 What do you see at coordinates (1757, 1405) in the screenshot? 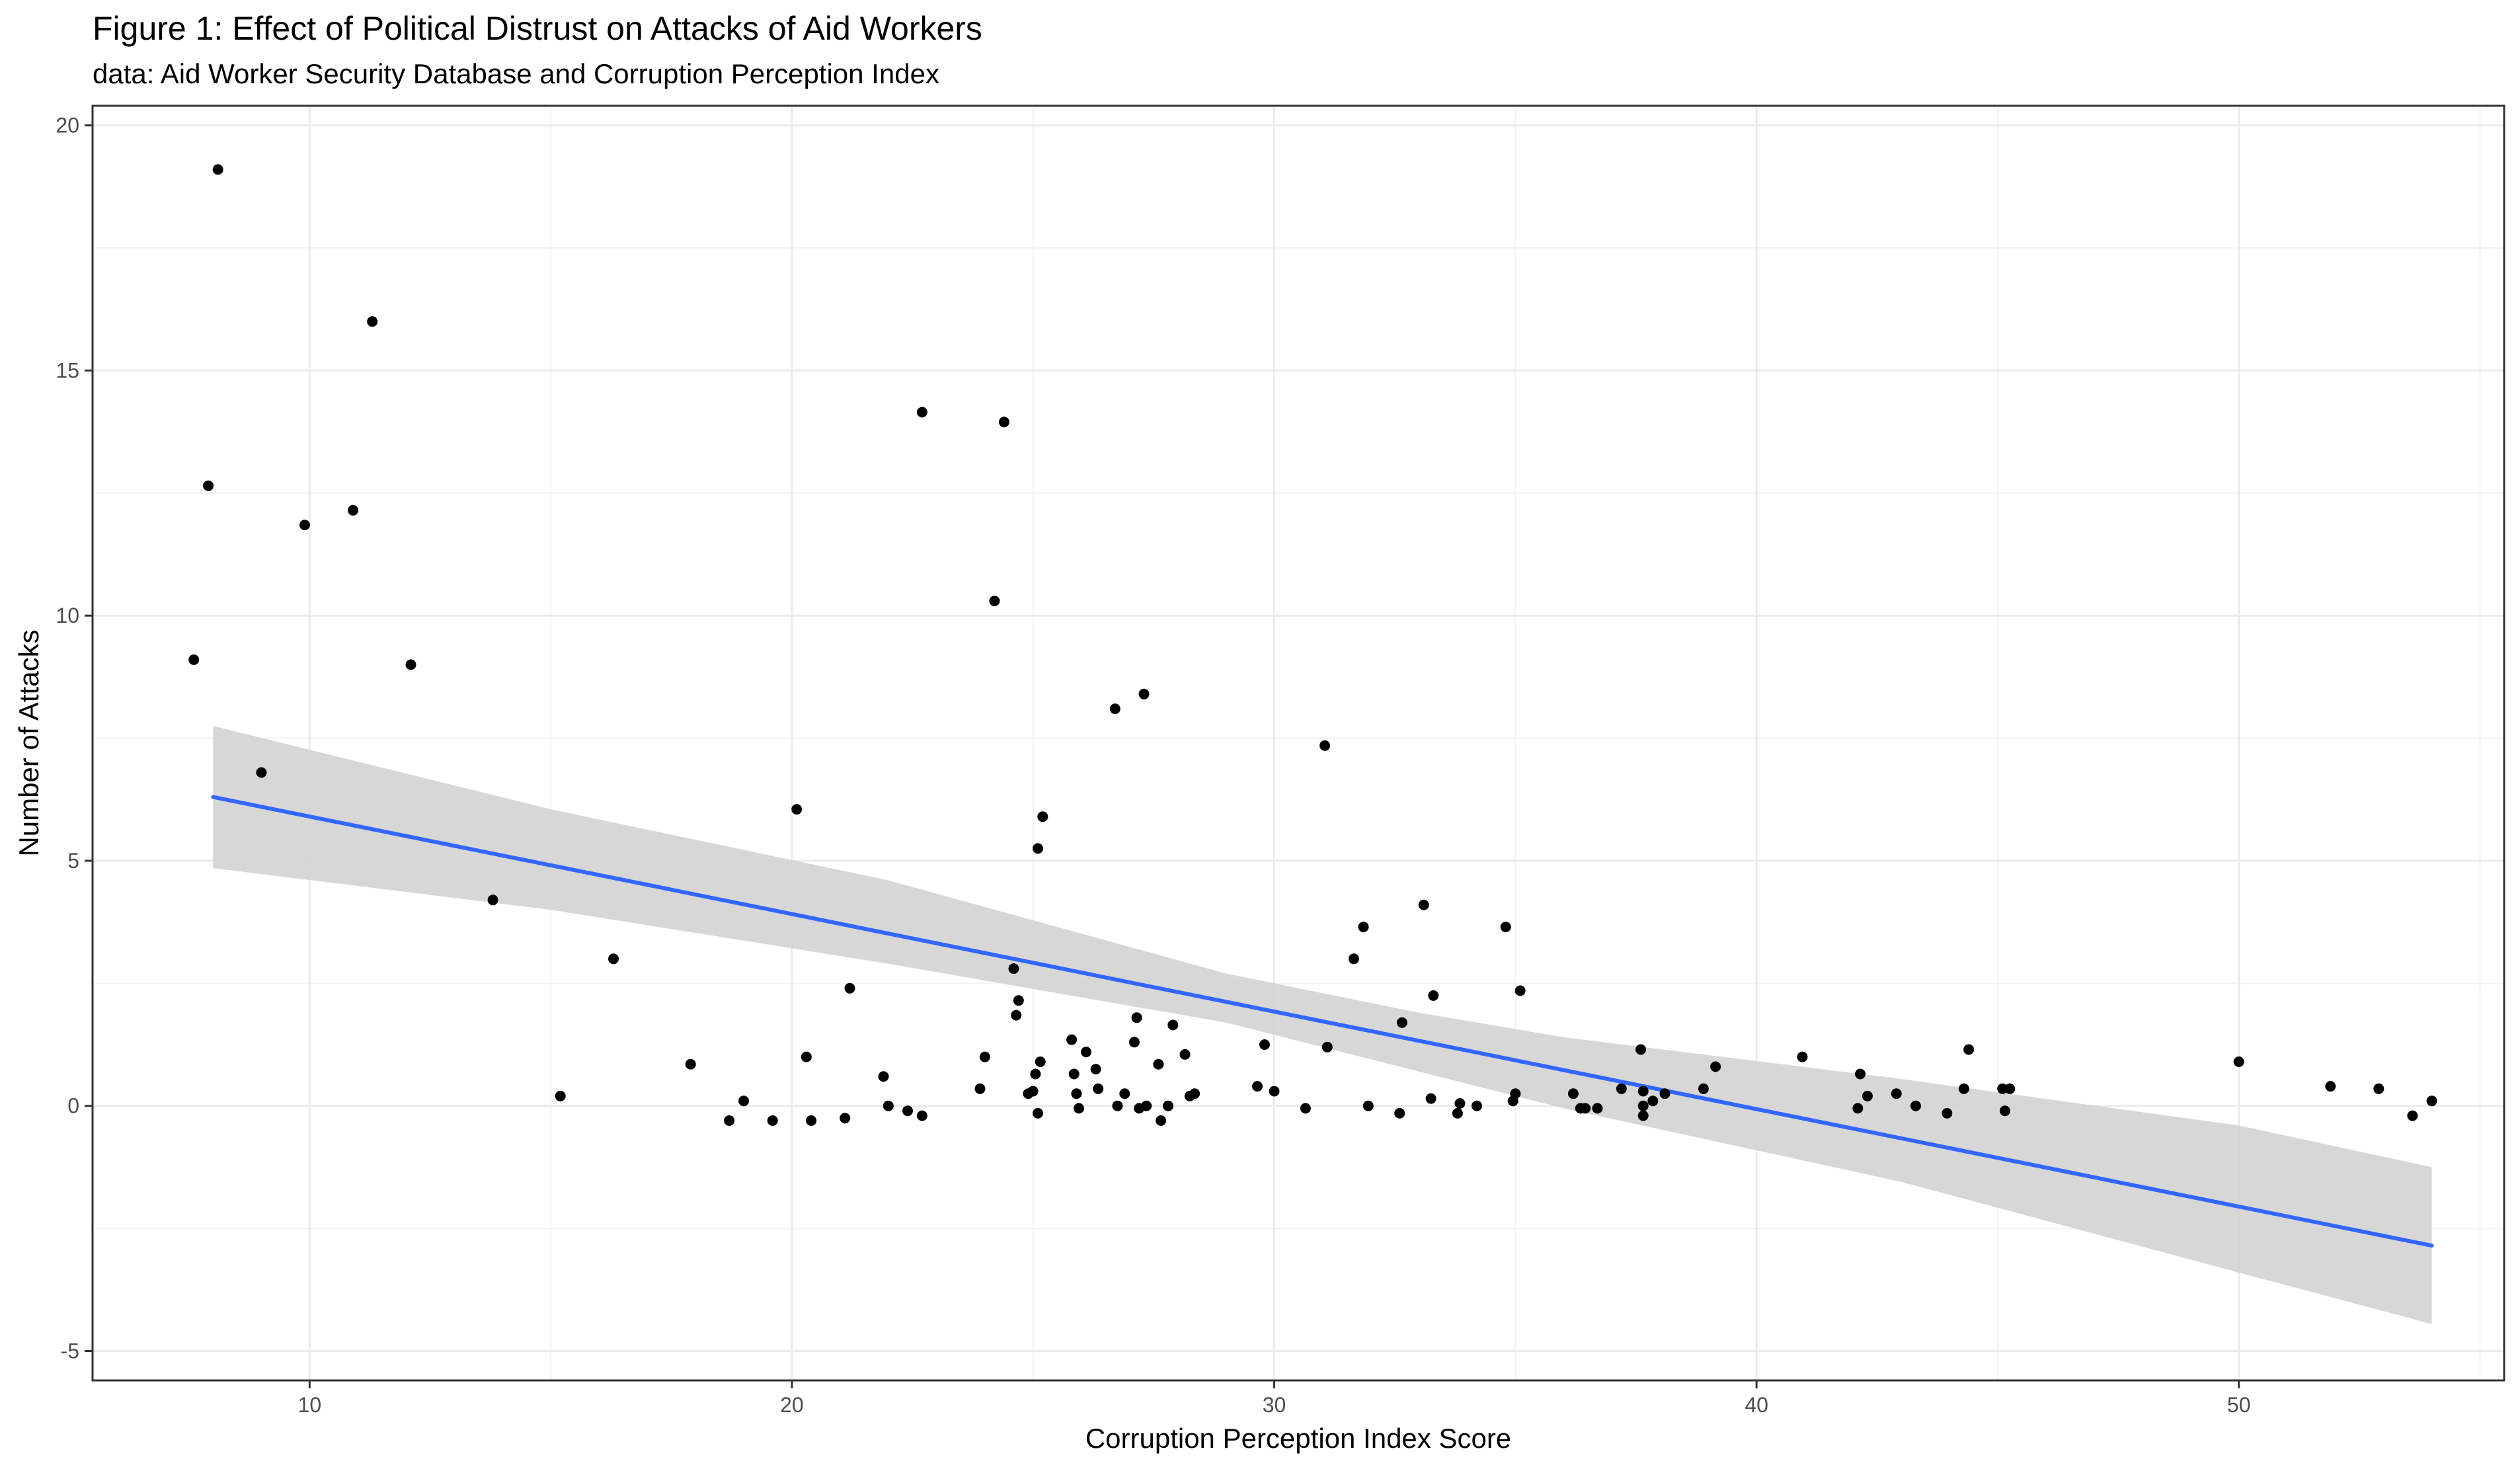
I see `x-tick-label: 40` at bounding box center [1757, 1405].